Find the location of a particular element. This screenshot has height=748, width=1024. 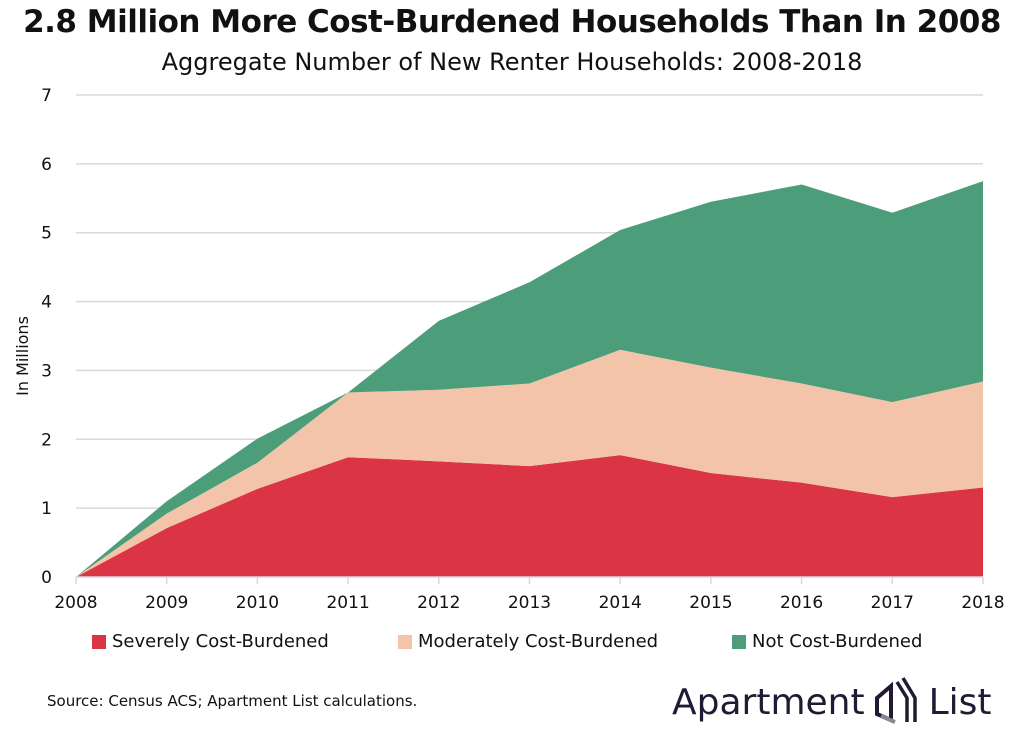

y-tick-label: 1 is located at coordinates (46, 509).